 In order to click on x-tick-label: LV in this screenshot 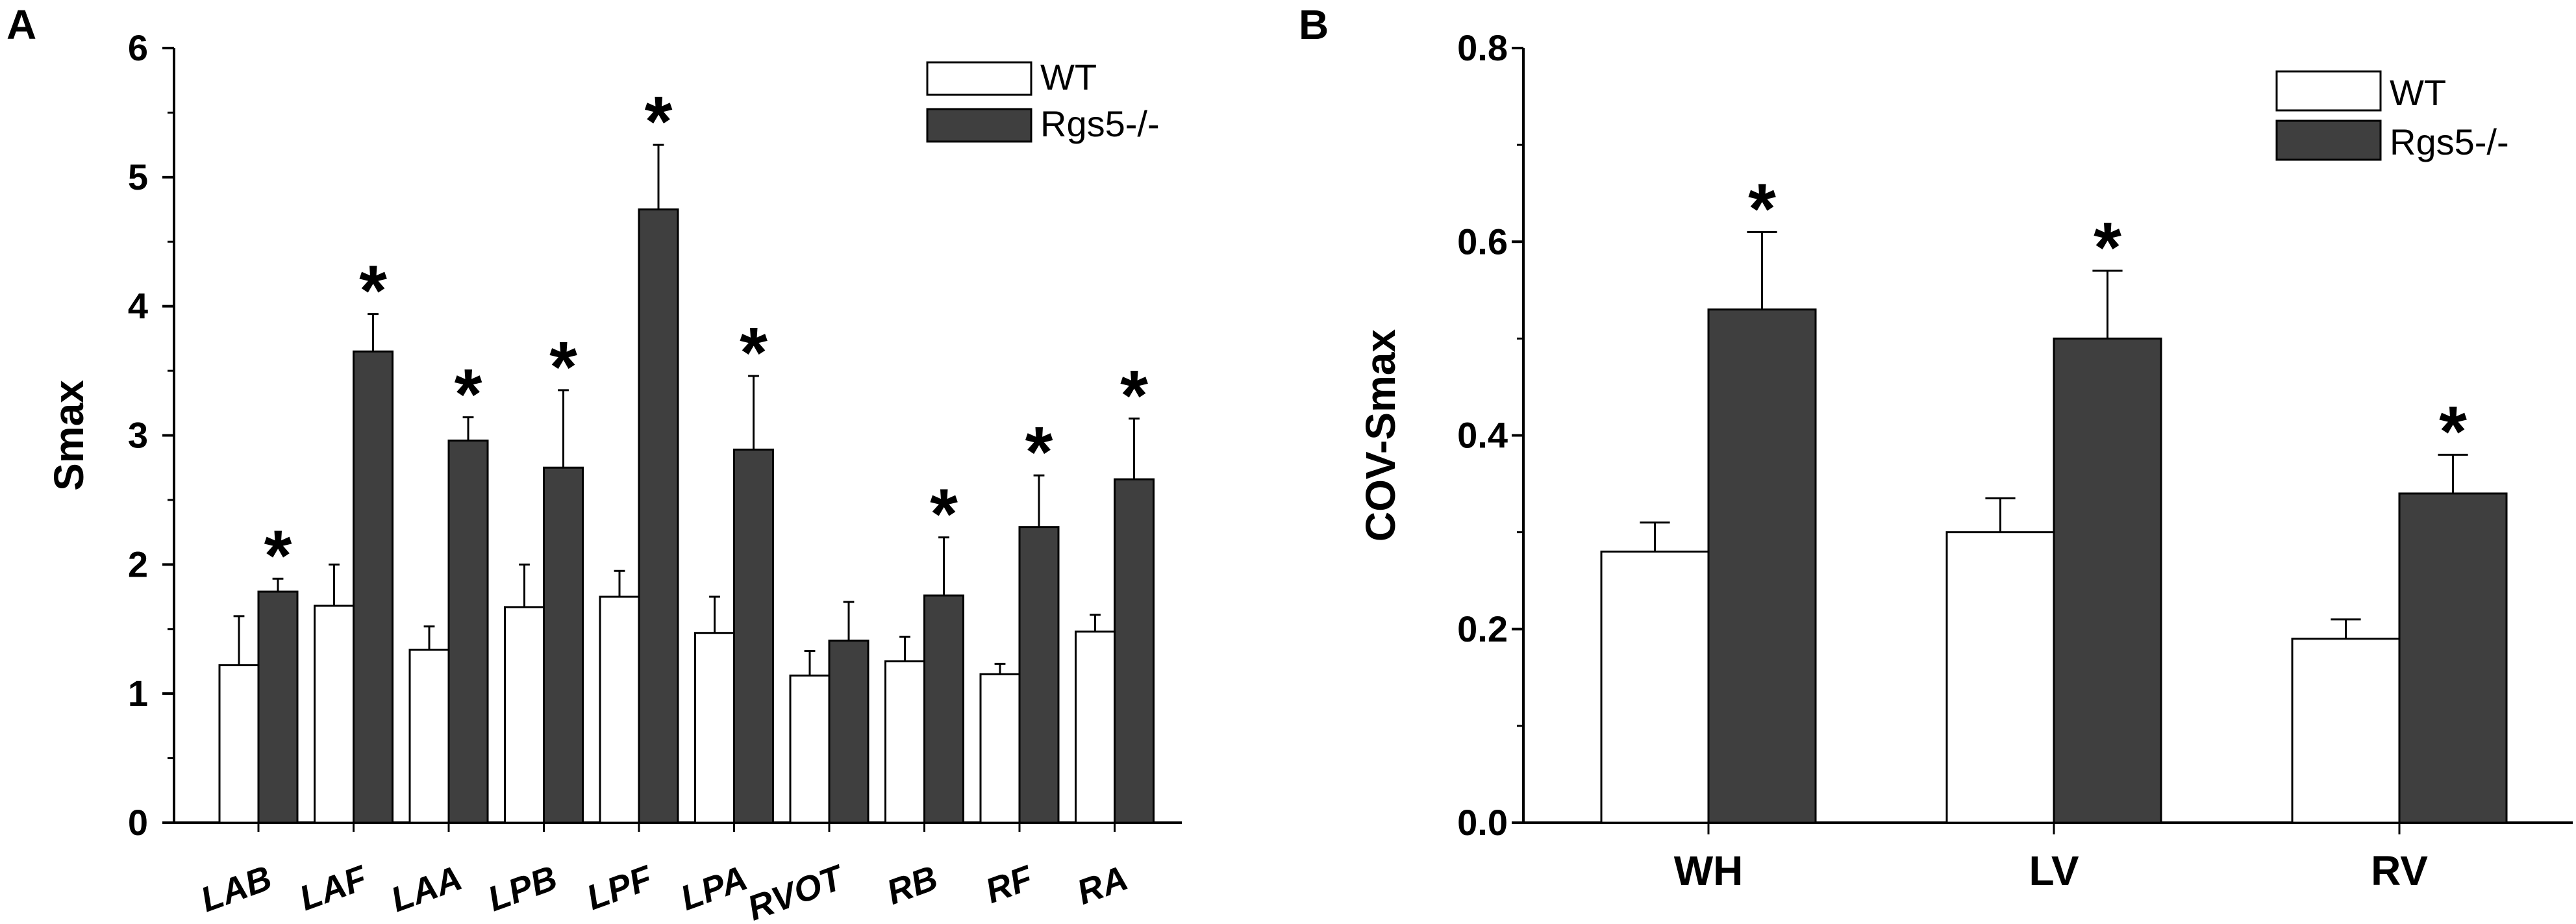, I will do `click(2054, 870)`.